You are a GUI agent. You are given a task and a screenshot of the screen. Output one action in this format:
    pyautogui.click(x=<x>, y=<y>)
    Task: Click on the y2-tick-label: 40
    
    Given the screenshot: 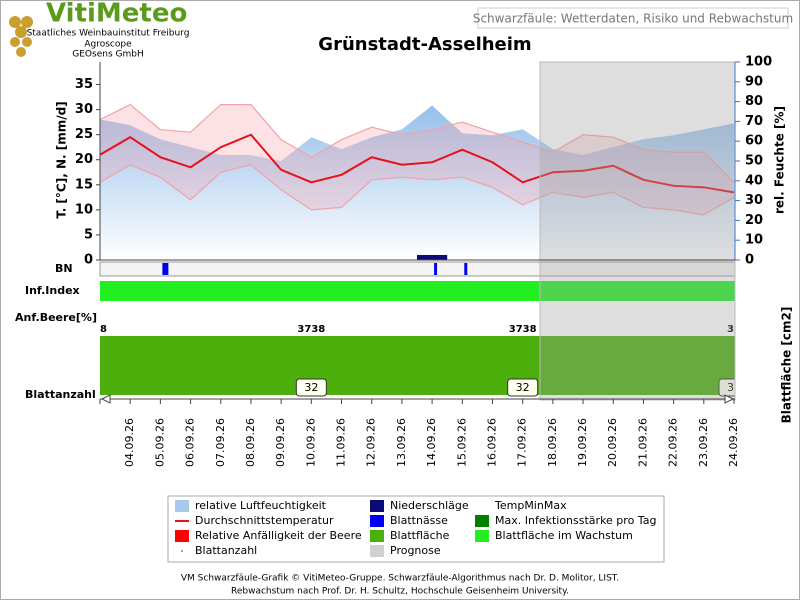 What is the action you would take?
    pyautogui.click(x=754, y=180)
    